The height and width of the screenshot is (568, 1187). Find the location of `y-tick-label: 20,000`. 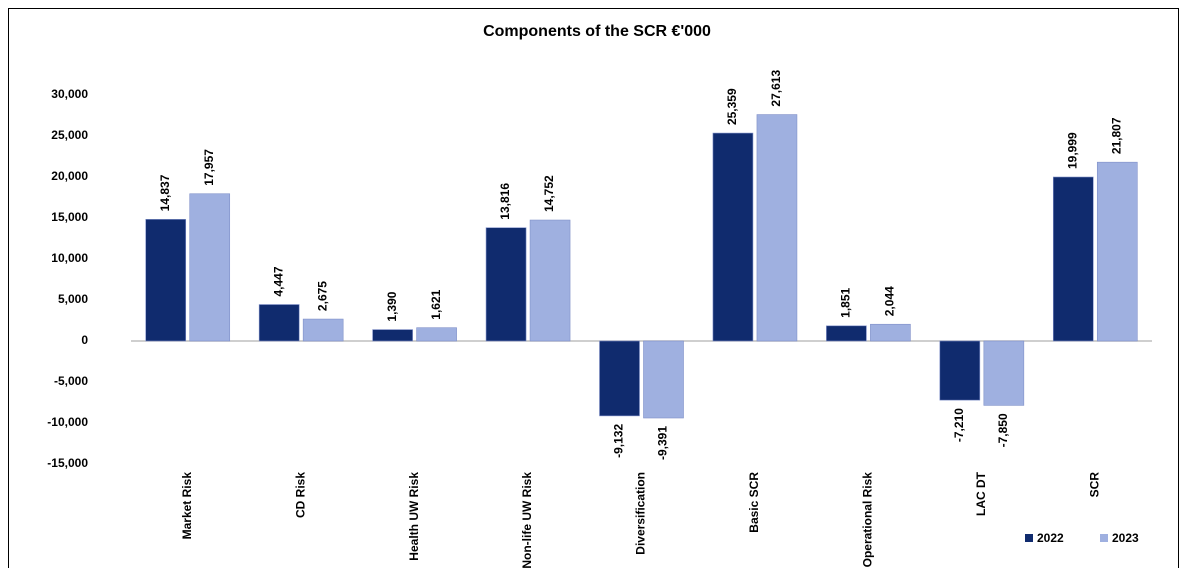

y-tick-label: 20,000 is located at coordinates (69, 176).